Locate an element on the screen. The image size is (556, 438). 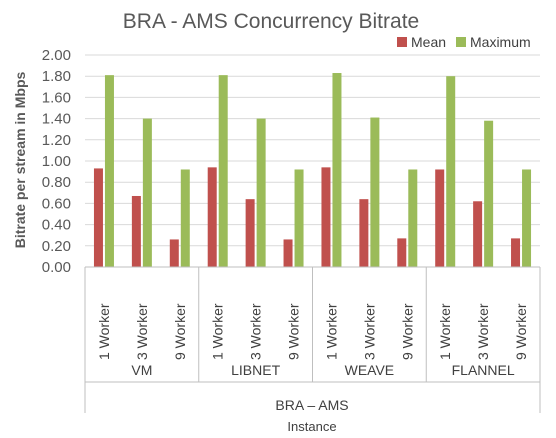
chart-title: BRA - AMS Concurrency Bitrate is located at coordinates (271, 21).